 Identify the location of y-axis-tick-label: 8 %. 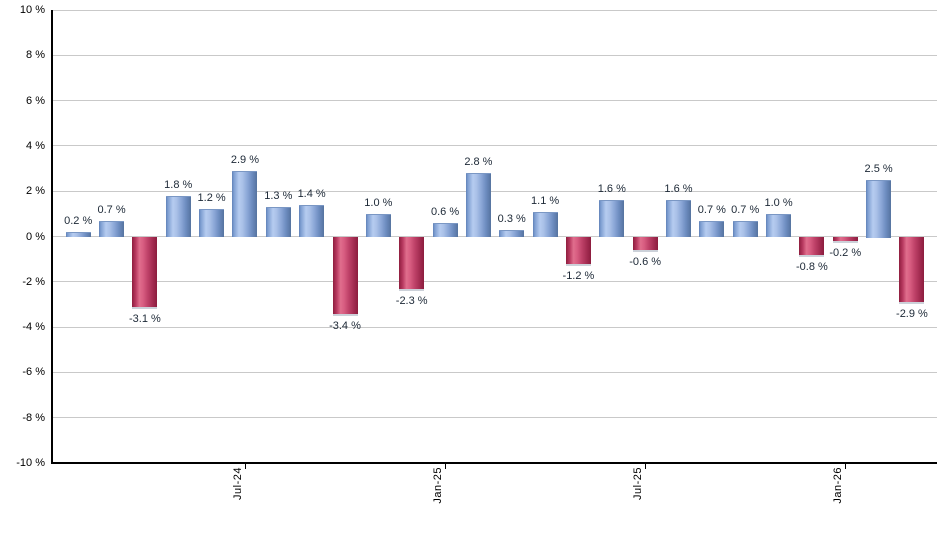
(35, 55).